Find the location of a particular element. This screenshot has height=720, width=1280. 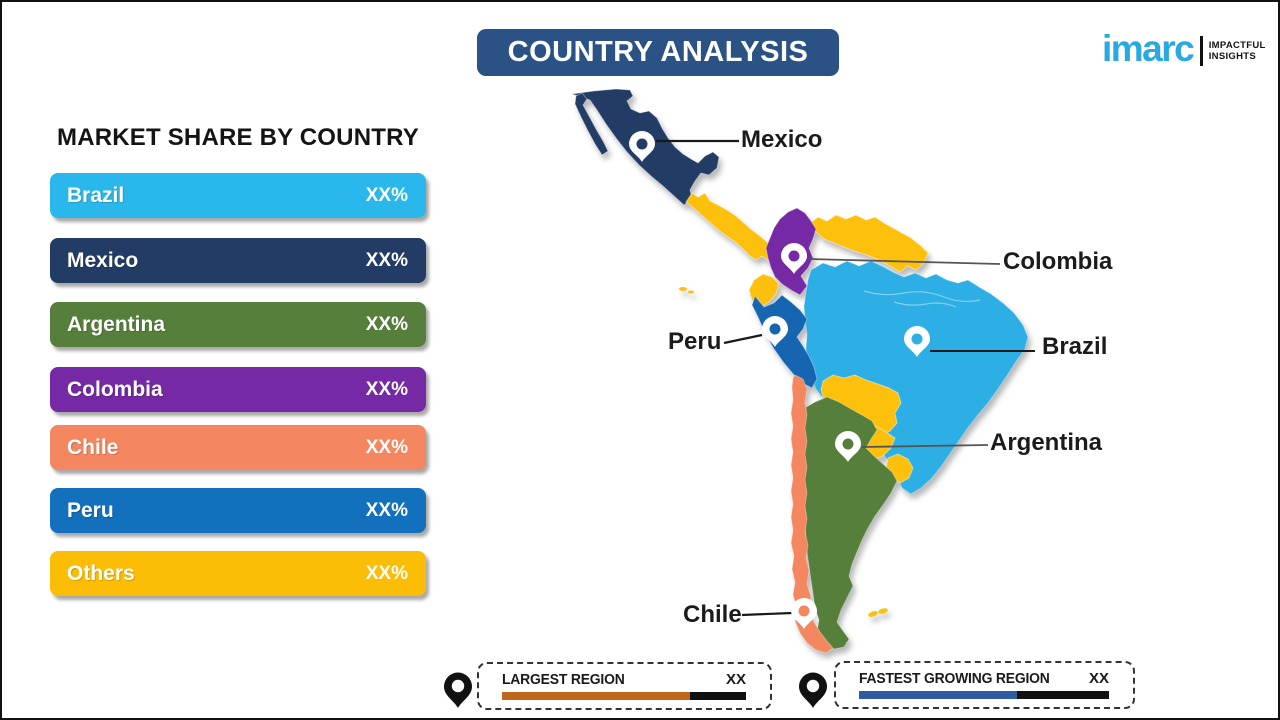

map-label-peru: Peru is located at coordinates (695, 341).